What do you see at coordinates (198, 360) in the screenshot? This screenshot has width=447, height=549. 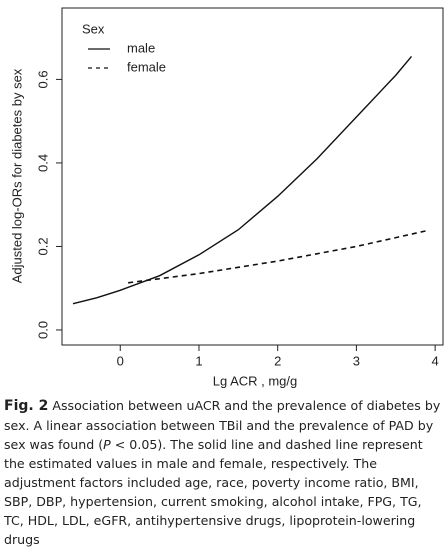 I see `x-tick-label: 1` at bounding box center [198, 360].